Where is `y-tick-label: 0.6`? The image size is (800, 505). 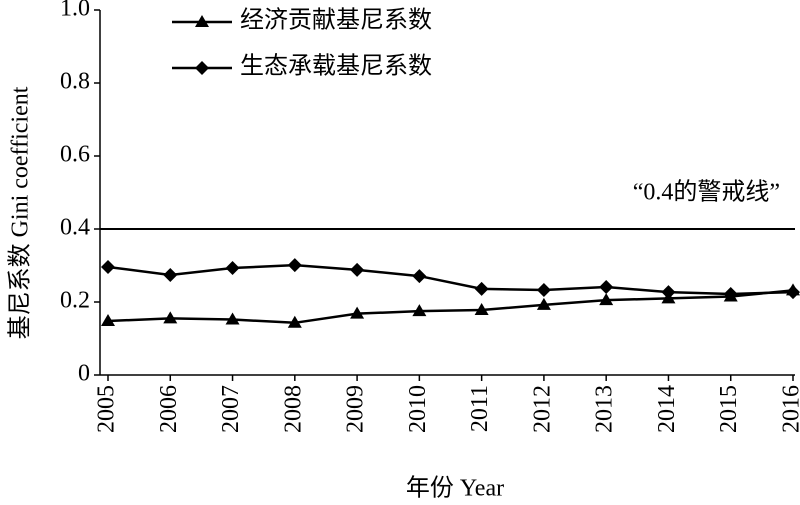
y-tick-label: 0.6 is located at coordinates (75, 155).